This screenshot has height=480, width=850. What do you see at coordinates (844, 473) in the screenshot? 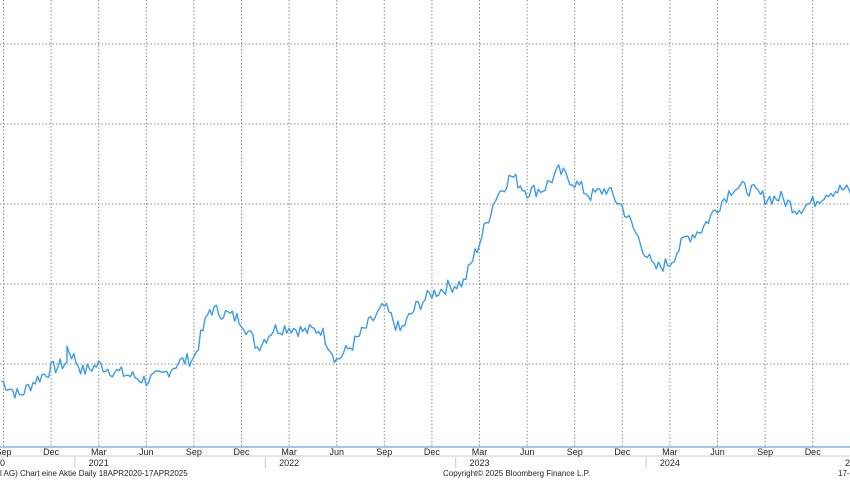
I see `date-label: 17-` at bounding box center [844, 473].